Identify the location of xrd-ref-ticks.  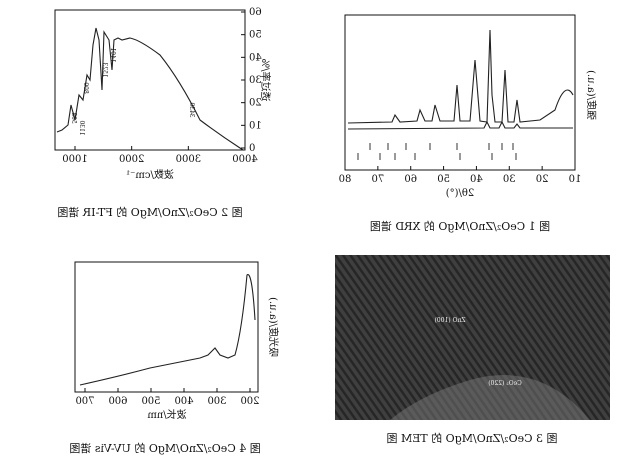
(437, 151).